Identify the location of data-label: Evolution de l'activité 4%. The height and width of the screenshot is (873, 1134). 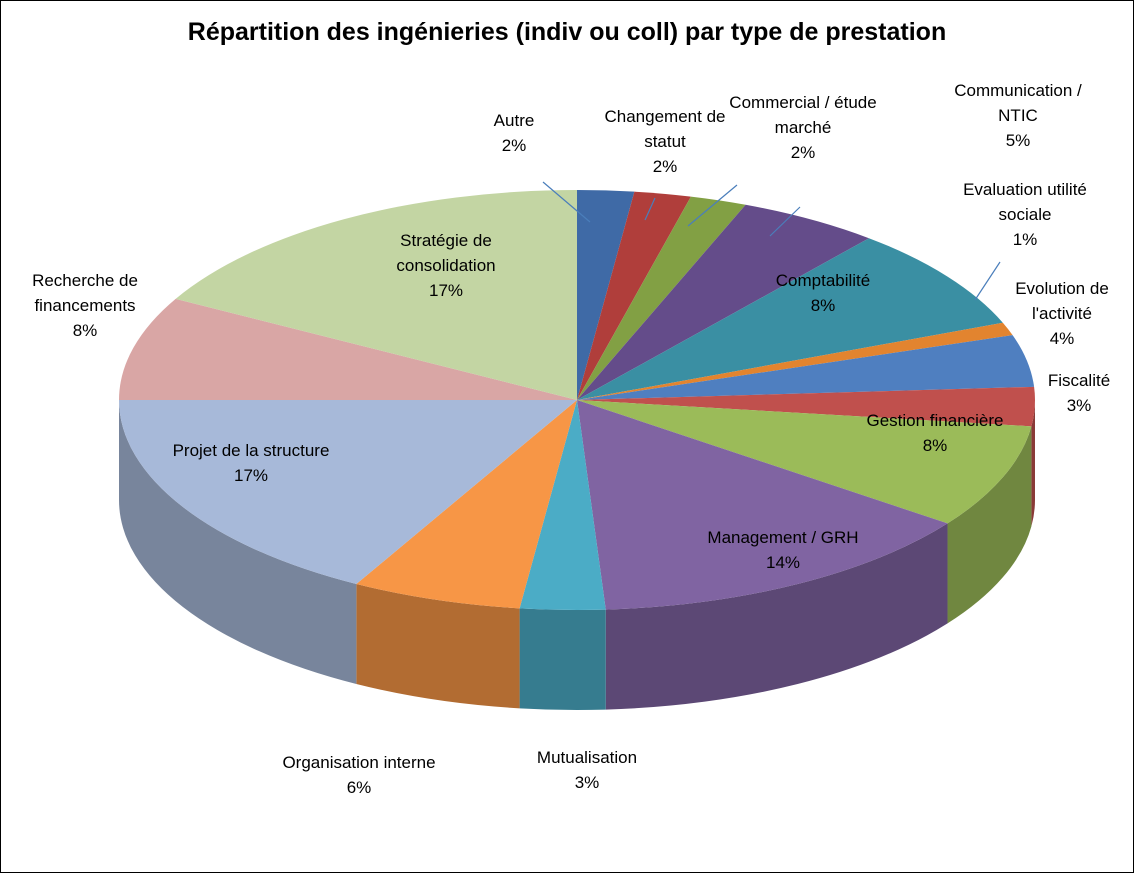
(1062, 313).